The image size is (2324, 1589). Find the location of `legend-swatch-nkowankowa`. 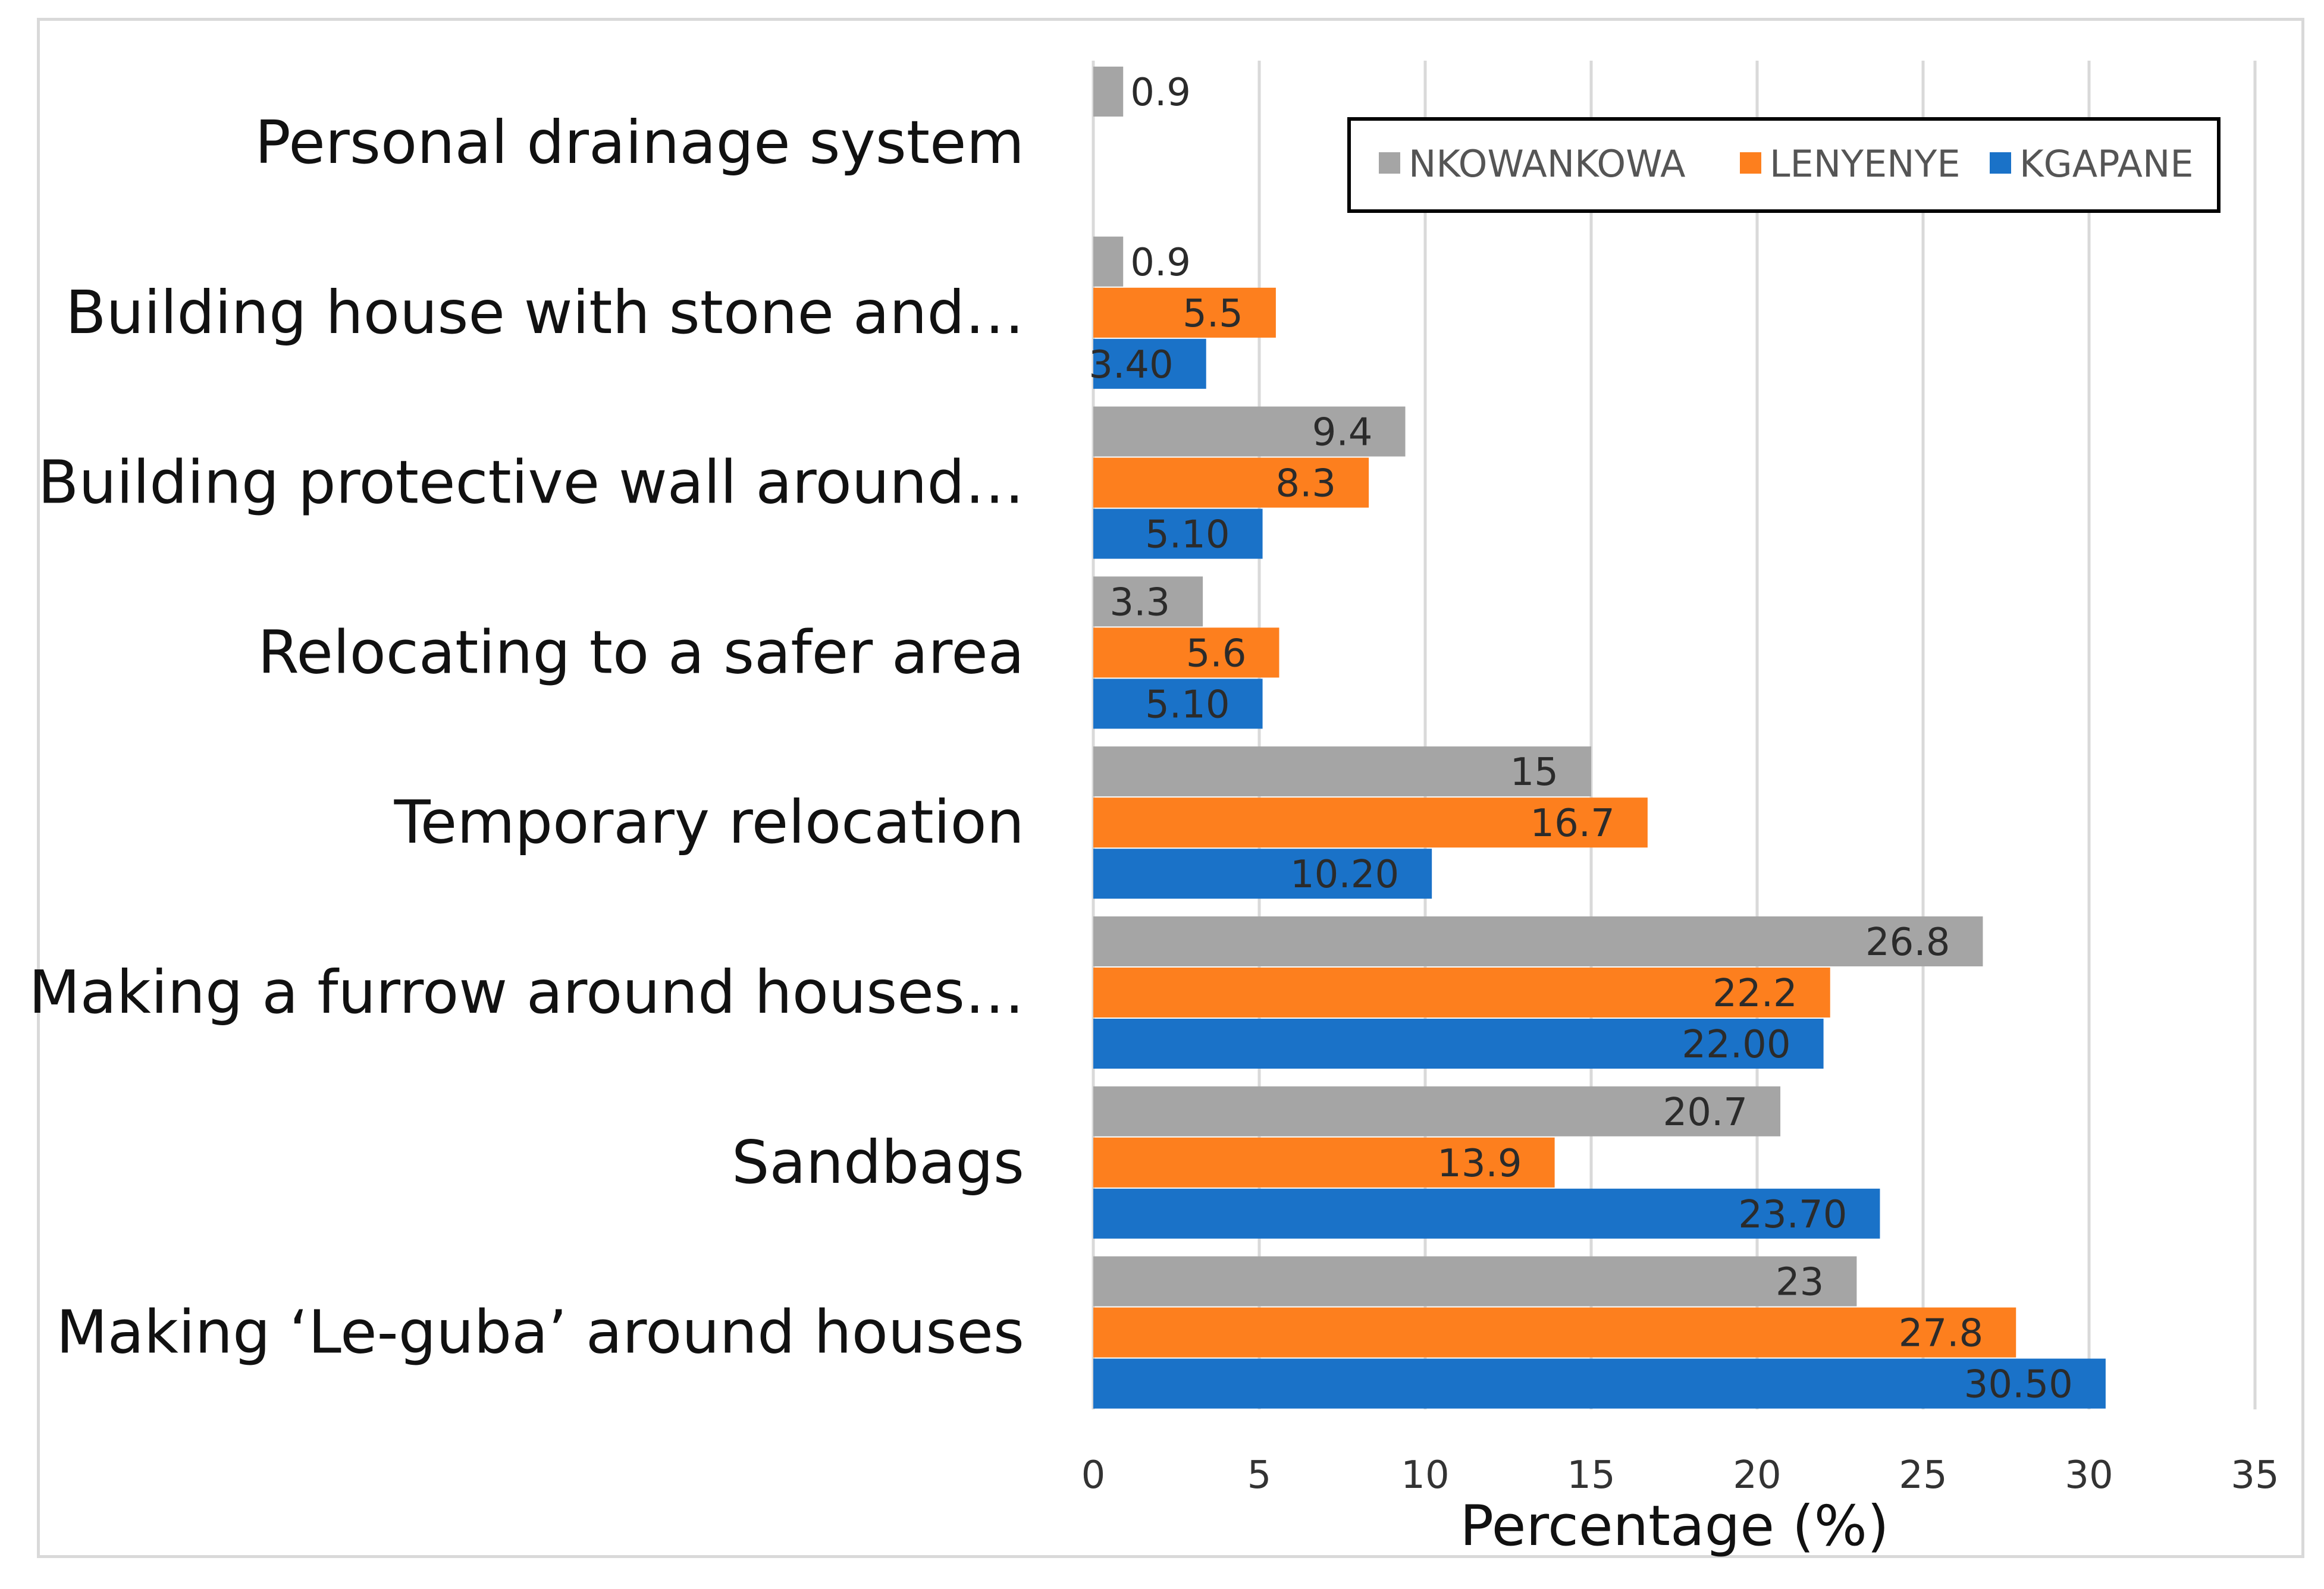

legend-swatch-nkowankowa is located at coordinates (1389, 163).